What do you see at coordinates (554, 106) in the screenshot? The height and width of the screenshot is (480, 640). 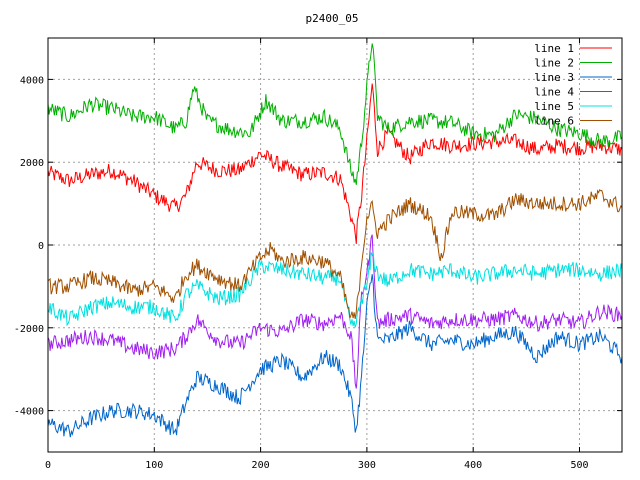 I see `legend-label: line 5` at bounding box center [554, 106].